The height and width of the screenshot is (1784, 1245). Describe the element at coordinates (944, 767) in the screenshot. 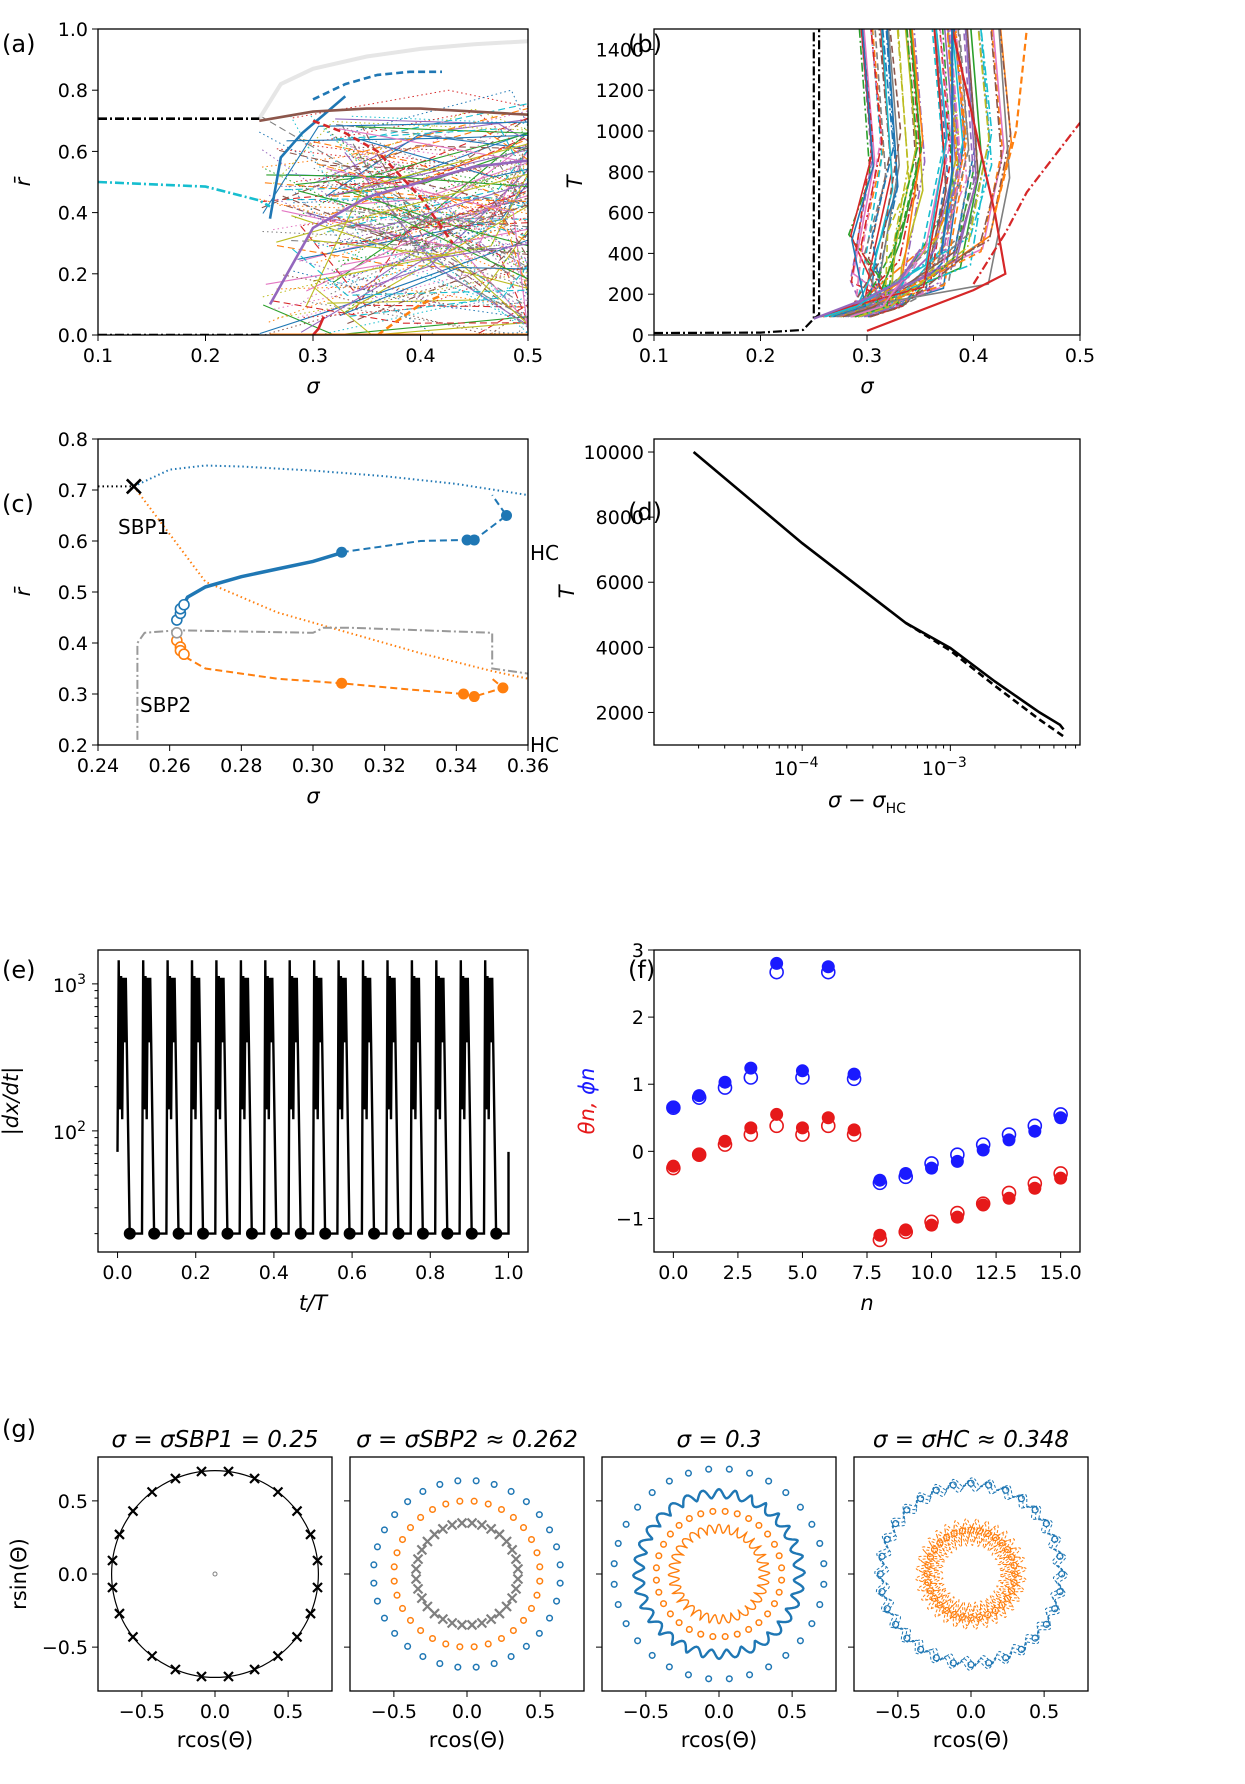

I see `tick-label: 10⁻³` at that location.